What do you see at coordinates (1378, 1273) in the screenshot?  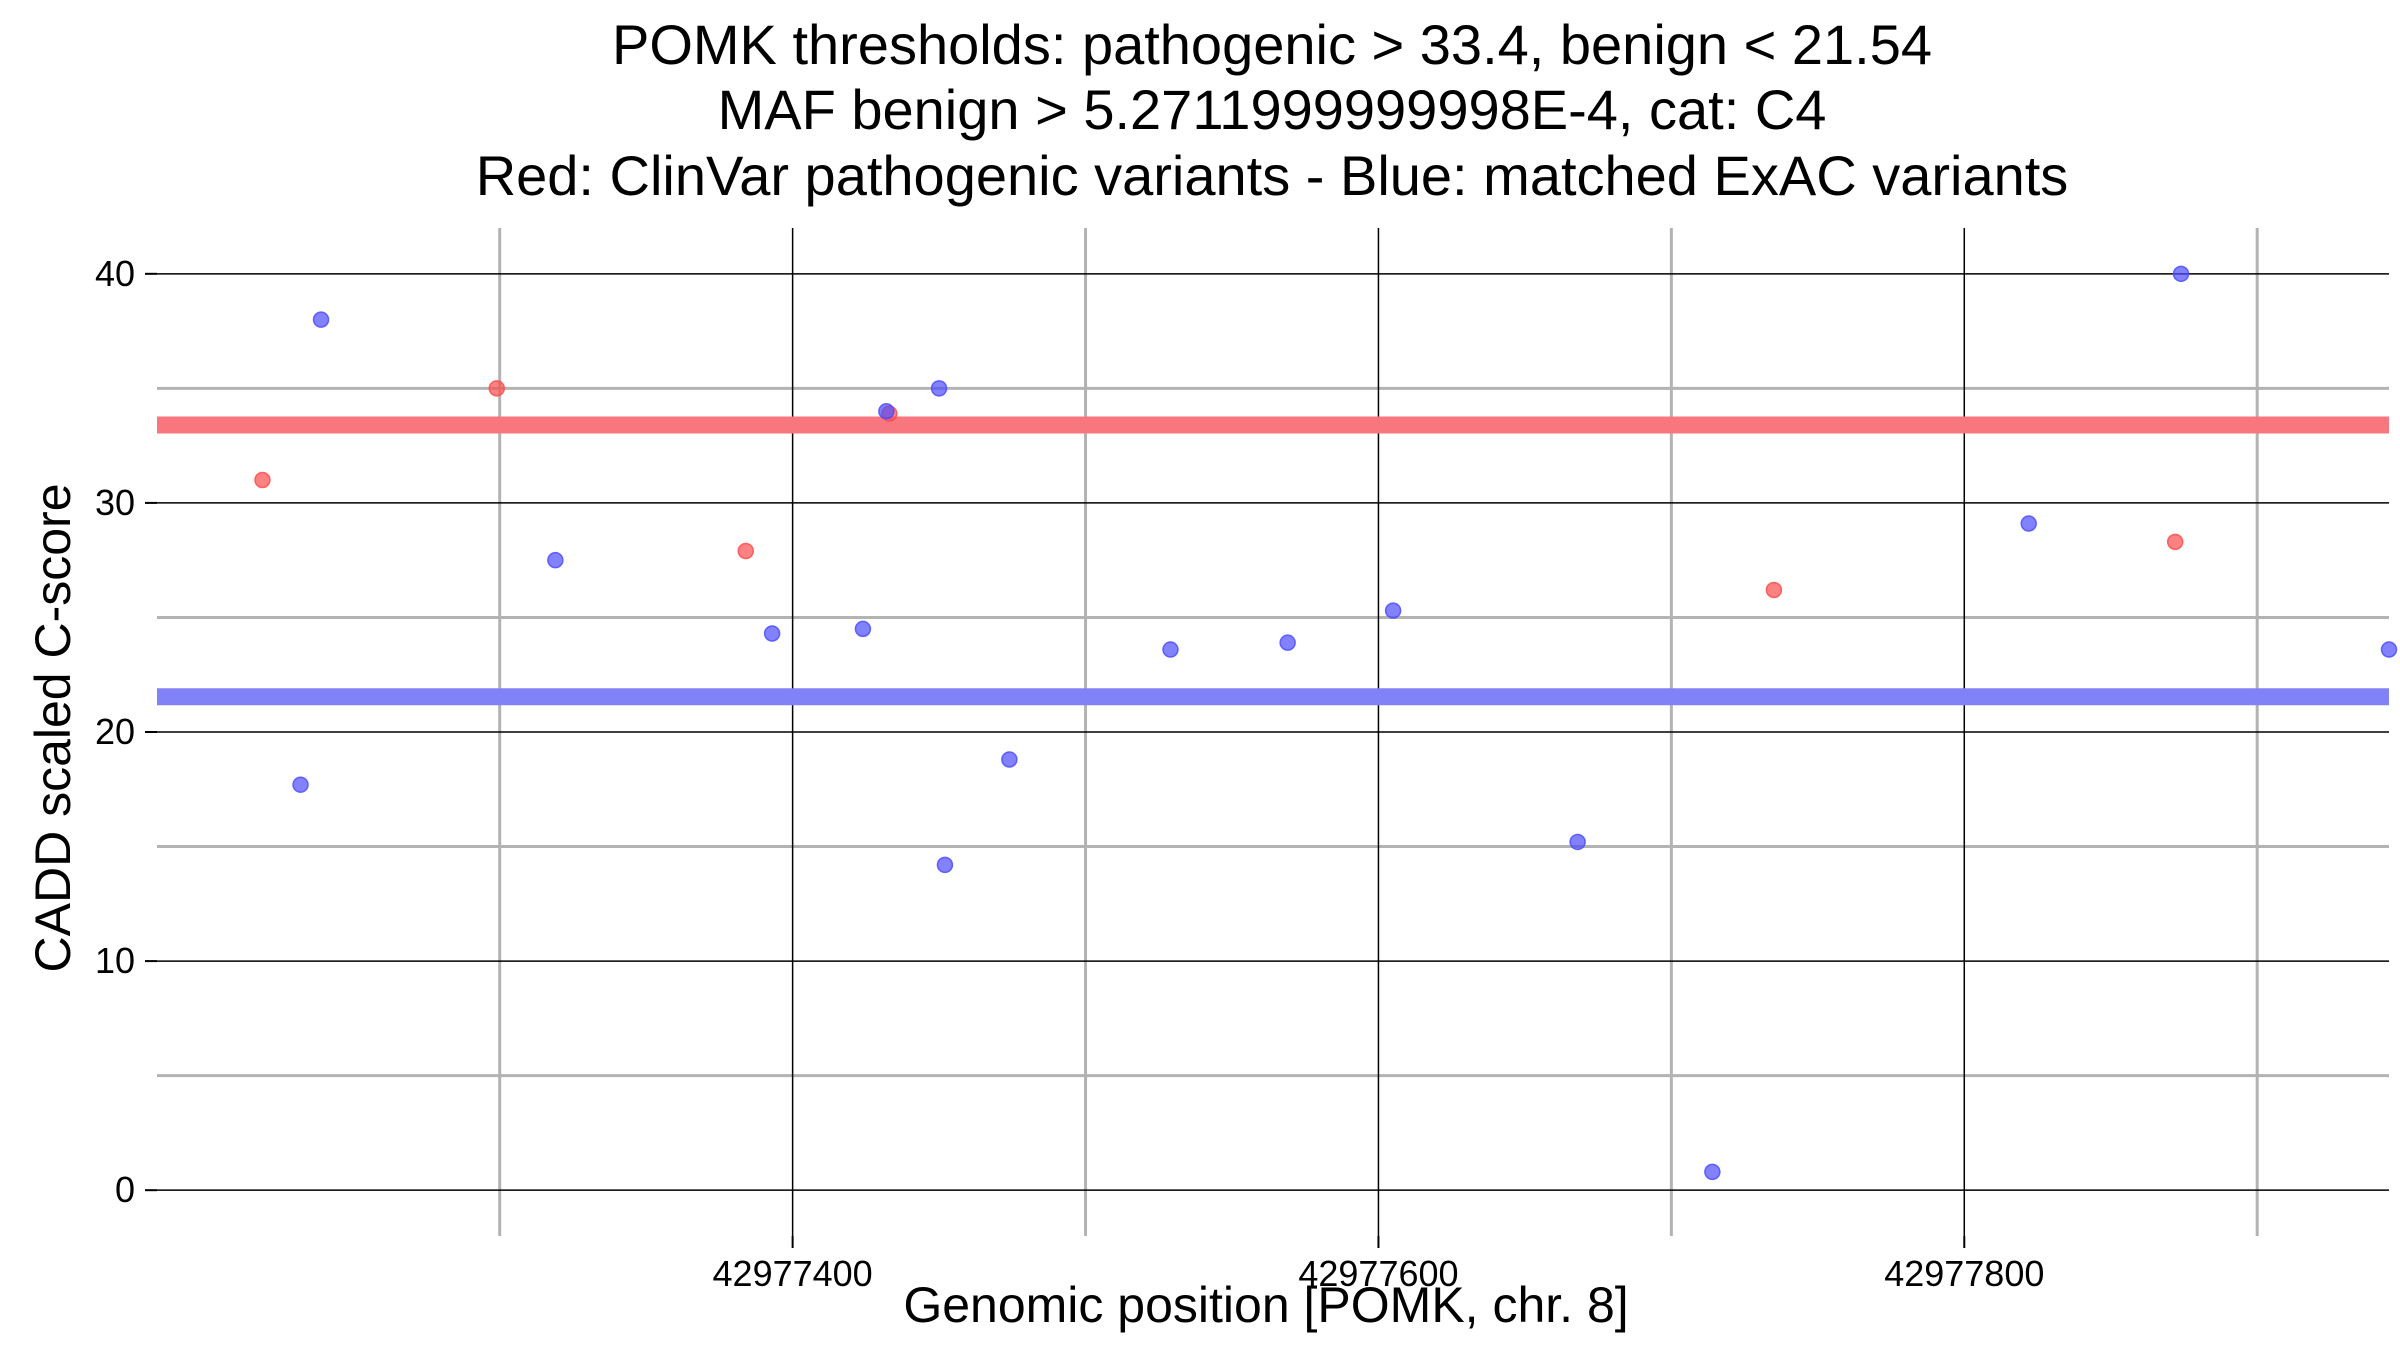 I see `x-tick-label: 42977600` at bounding box center [1378, 1273].